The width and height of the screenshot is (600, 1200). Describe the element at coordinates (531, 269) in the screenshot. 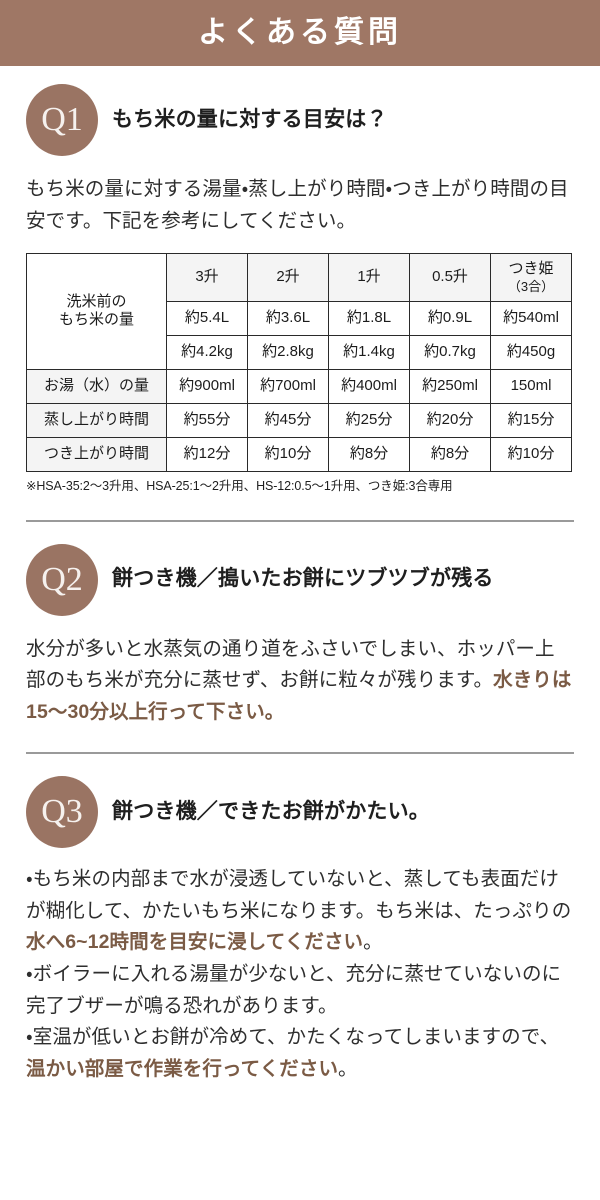

I see `column-header-label: つき姫` at that location.